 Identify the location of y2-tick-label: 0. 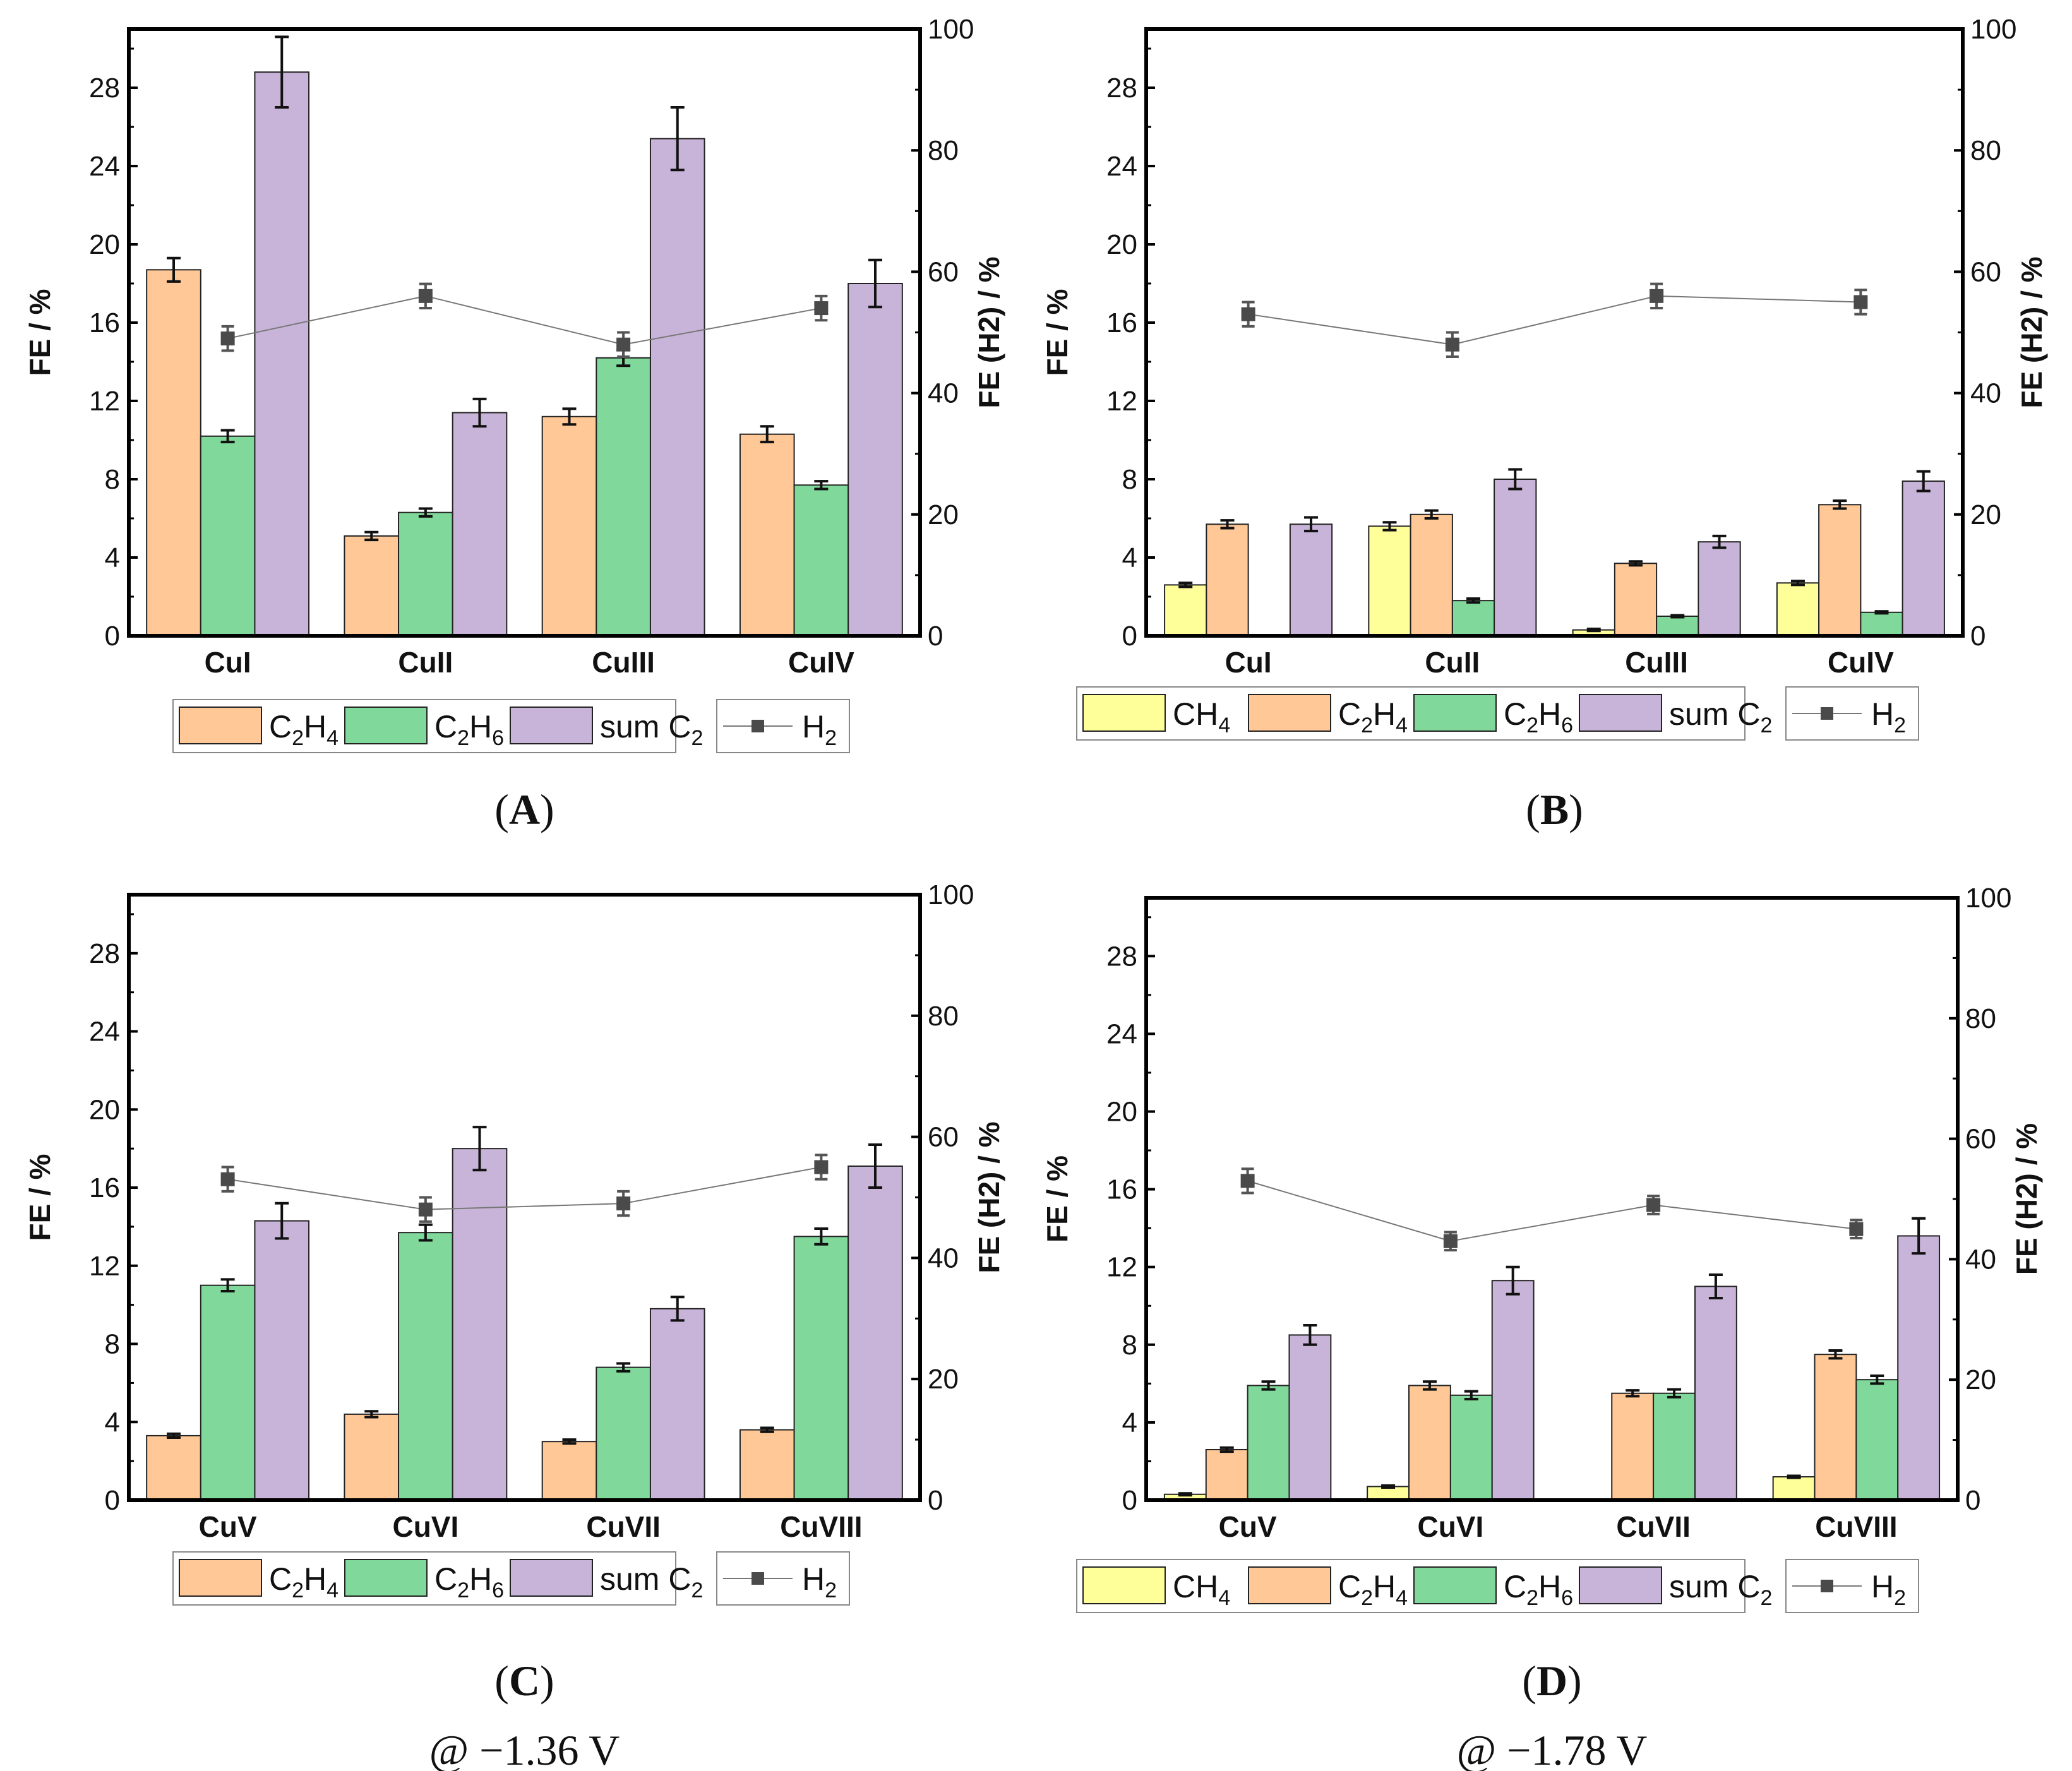
(1977, 636).